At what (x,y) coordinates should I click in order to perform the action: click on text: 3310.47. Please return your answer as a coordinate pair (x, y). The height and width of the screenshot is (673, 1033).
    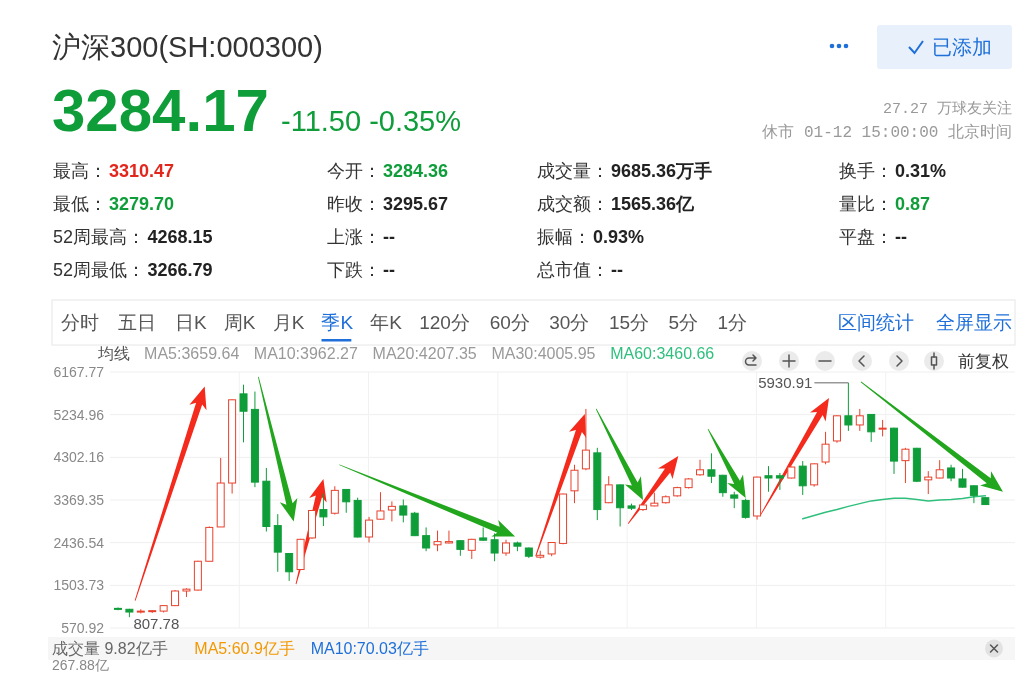
    Looking at the image, I should click on (142, 171).